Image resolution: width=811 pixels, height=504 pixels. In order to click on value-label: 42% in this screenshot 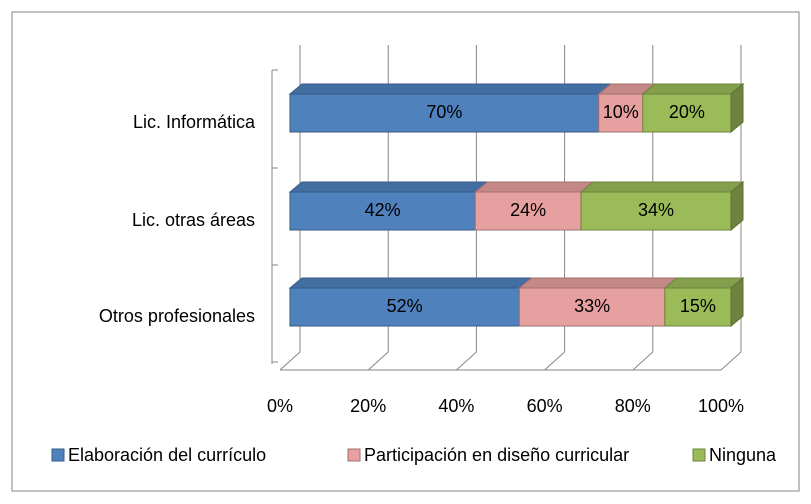, I will do `click(383, 210)`.